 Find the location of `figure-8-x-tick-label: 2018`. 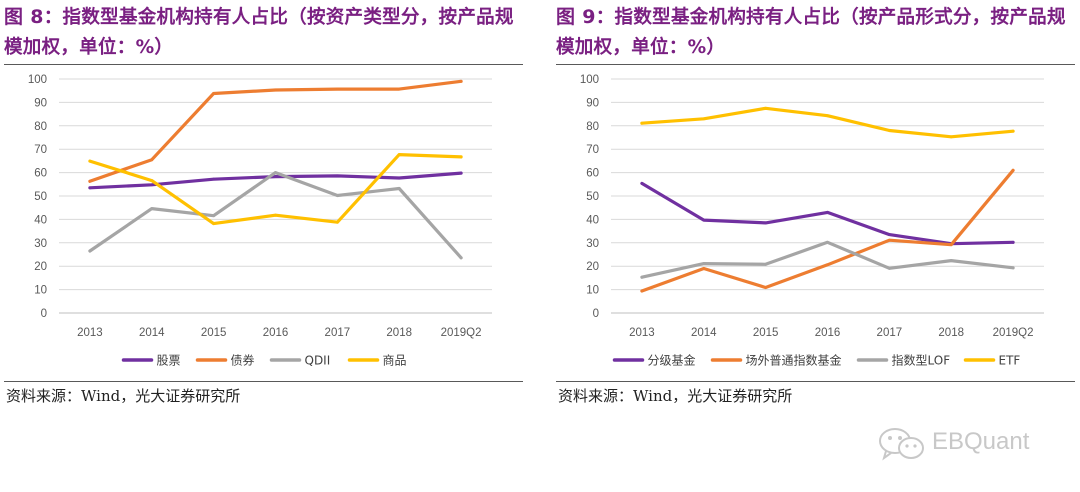

figure-8-x-tick-label: 2018 is located at coordinates (399, 333).